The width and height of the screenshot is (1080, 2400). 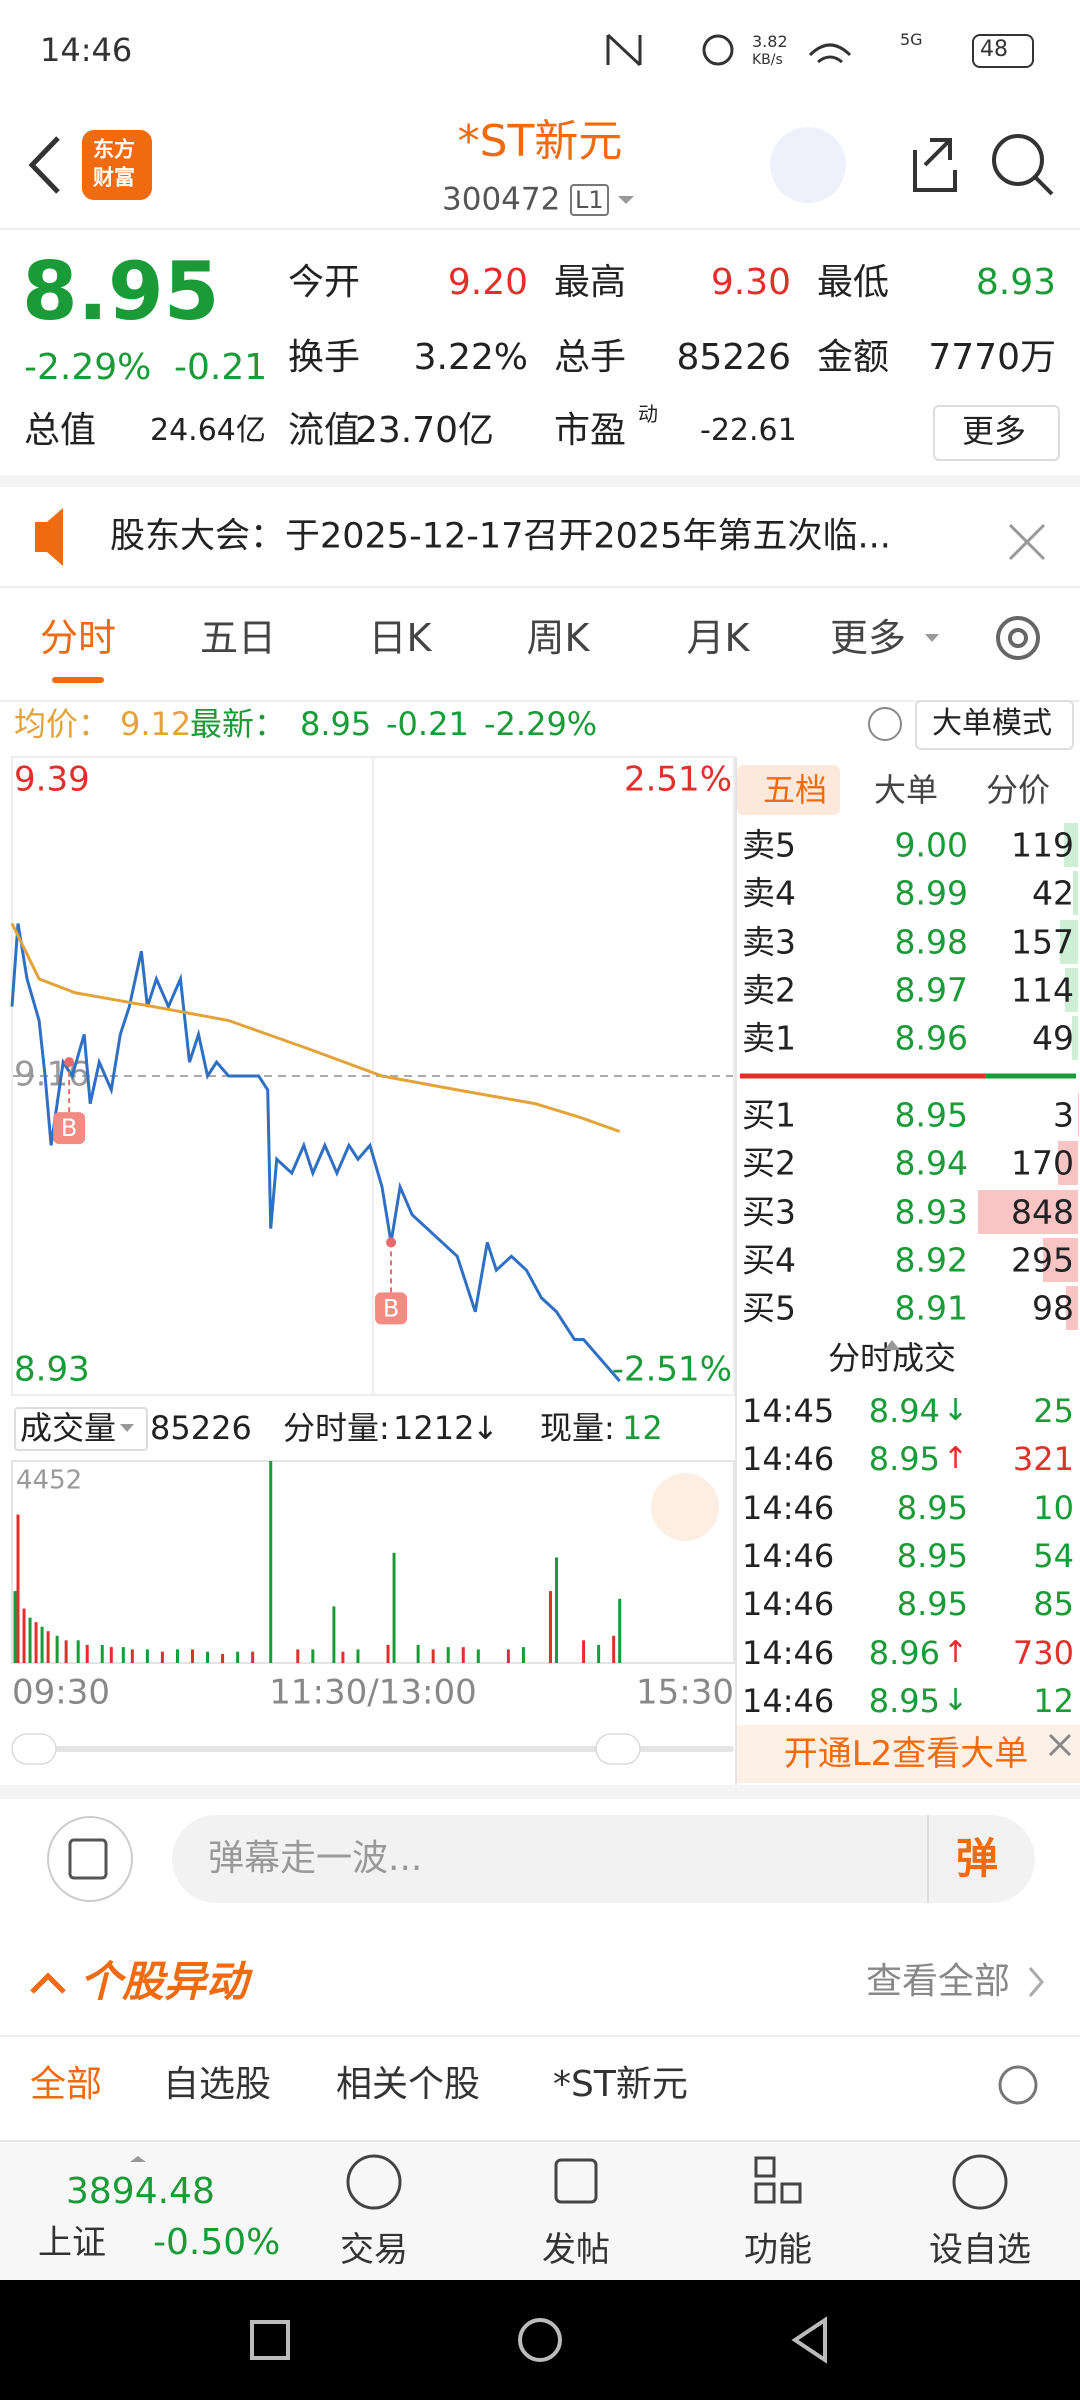 What do you see at coordinates (994, 49) in the screenshot?
I see `battery-level: 48` at bounding box center [994, 49].